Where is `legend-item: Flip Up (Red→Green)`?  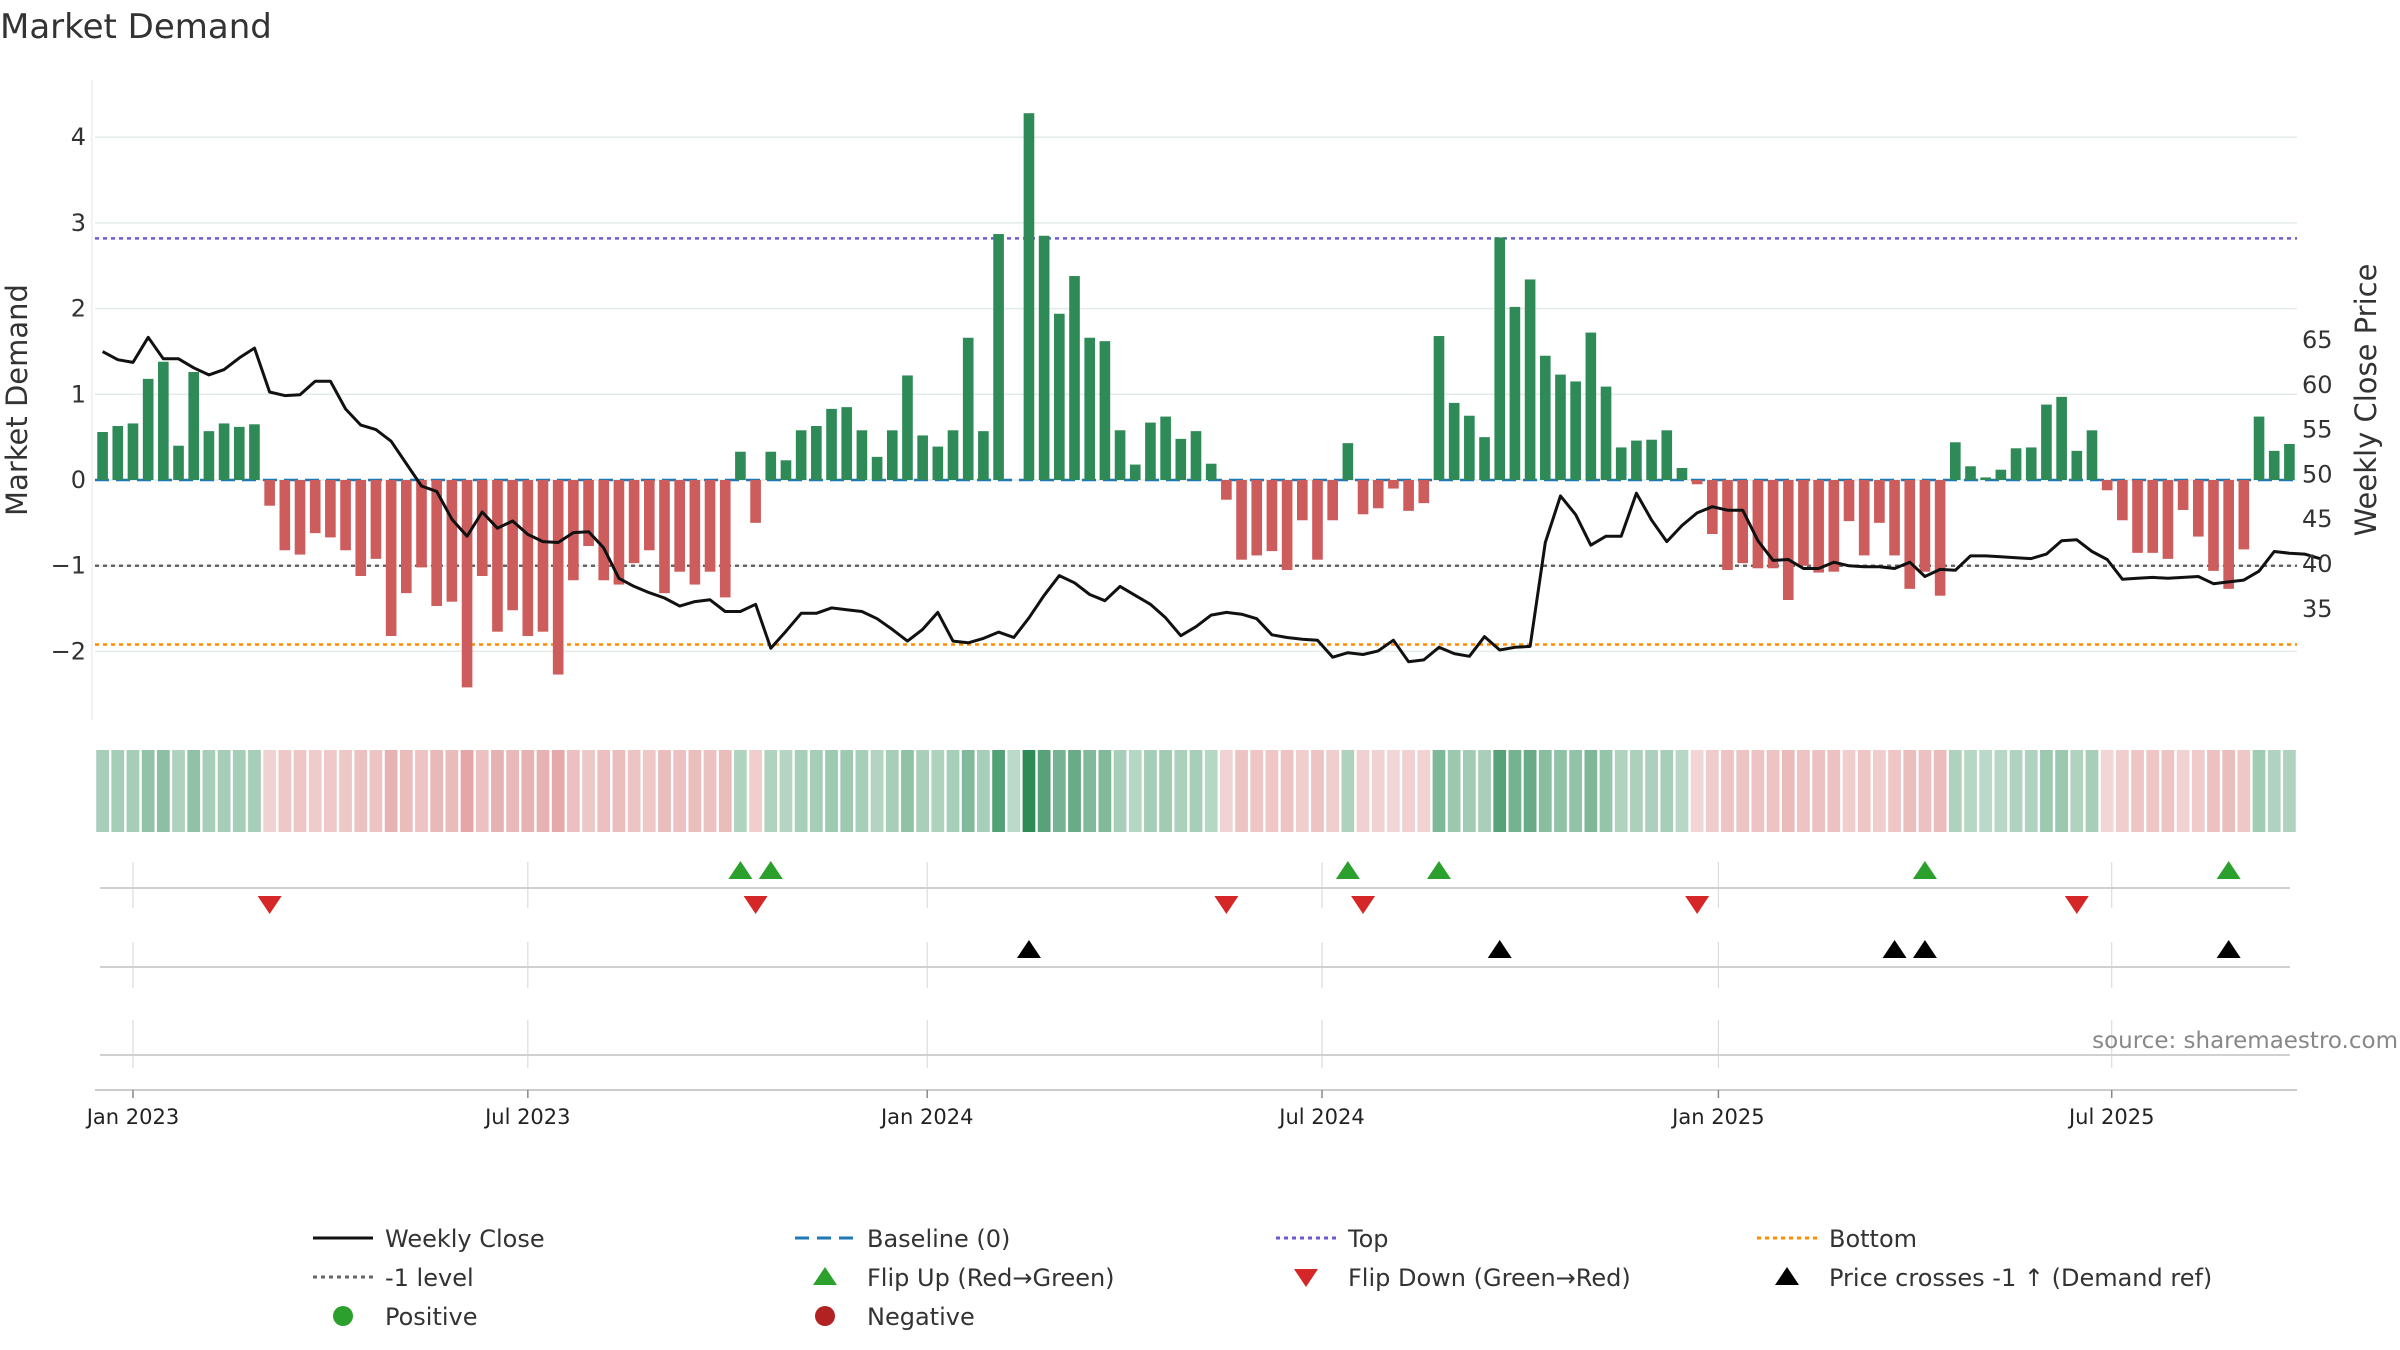
legend-item: Flip Up (Red→Green) is located at coordinates (964, 1278).